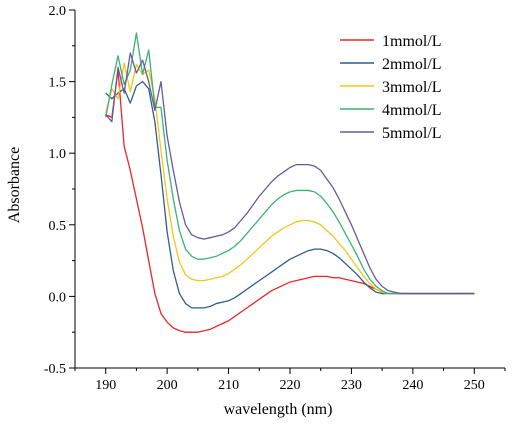 Image resolution: width=517 pixels, height=425 pixels. I want to click on y-tick-label: 0.0, so click(58, 297).